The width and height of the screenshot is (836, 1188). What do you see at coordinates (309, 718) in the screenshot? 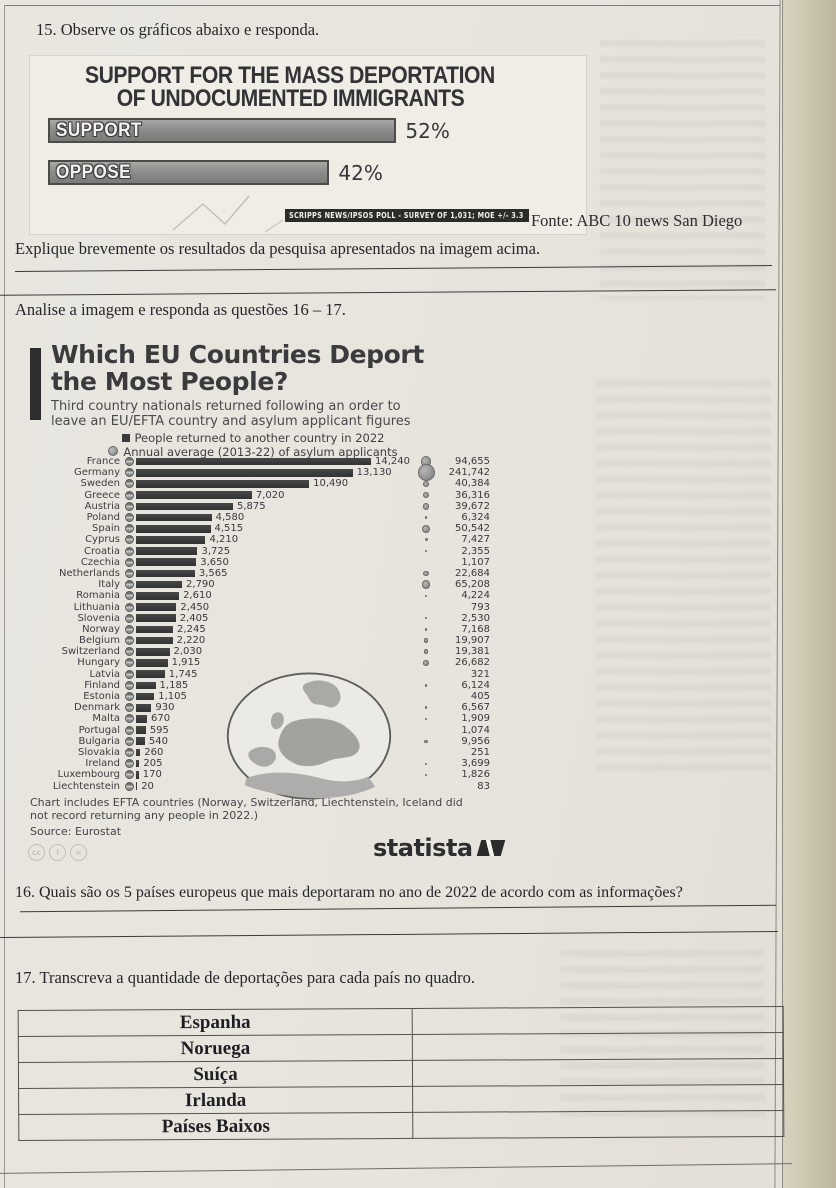
I see `chart-row: Malta 670 1,909` at bounding box center [309, 718].